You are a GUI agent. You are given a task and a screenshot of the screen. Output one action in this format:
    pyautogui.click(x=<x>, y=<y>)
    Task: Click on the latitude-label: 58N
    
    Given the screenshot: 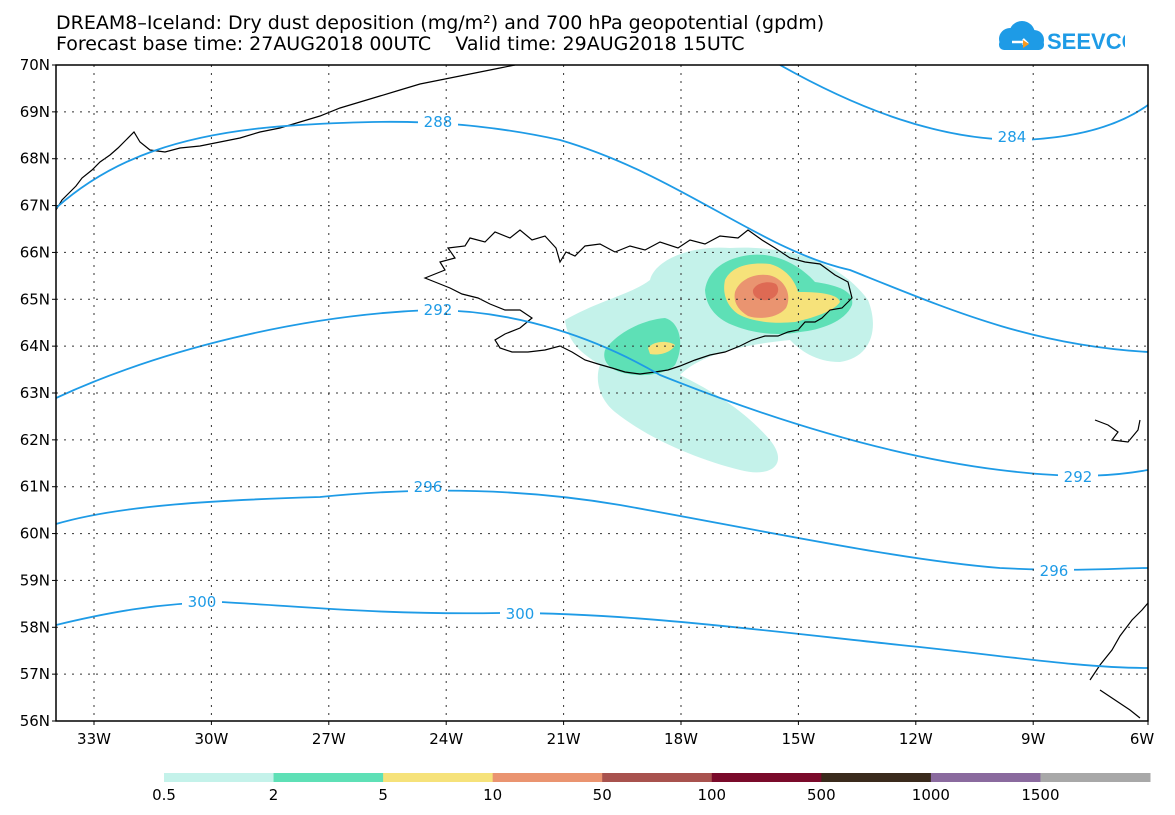 What is the action you would take?
    pyautogui.click(x=35, y=627)
    